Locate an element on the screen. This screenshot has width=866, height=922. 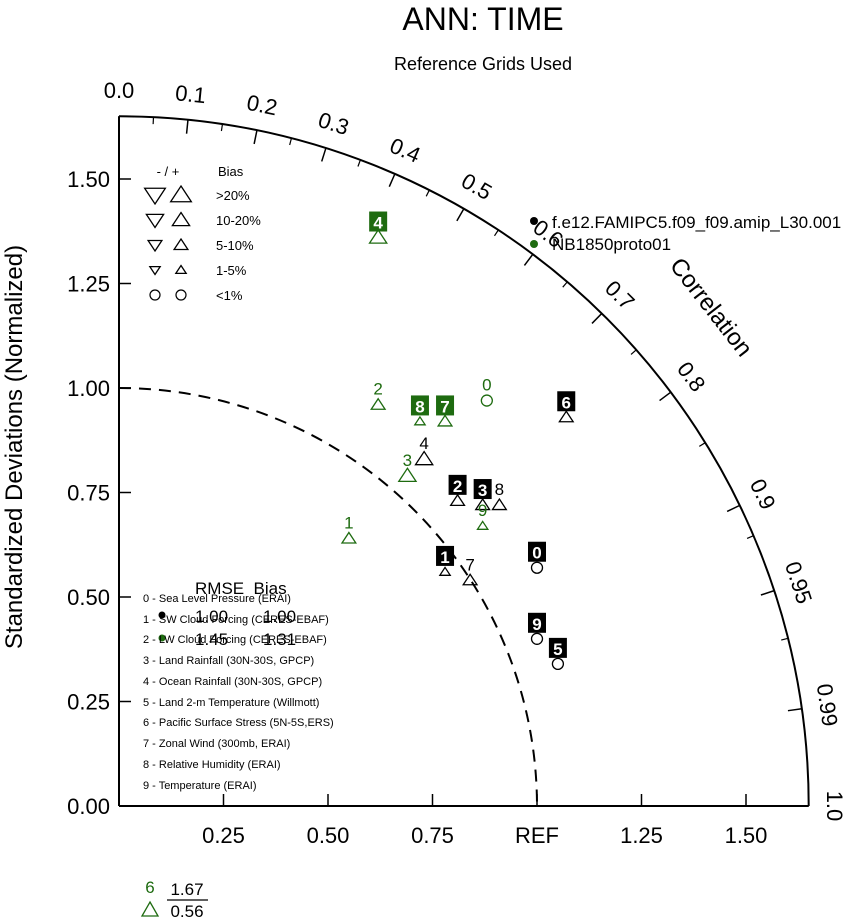
point-1-4-label: 4 is located at coordinates (378, 223).